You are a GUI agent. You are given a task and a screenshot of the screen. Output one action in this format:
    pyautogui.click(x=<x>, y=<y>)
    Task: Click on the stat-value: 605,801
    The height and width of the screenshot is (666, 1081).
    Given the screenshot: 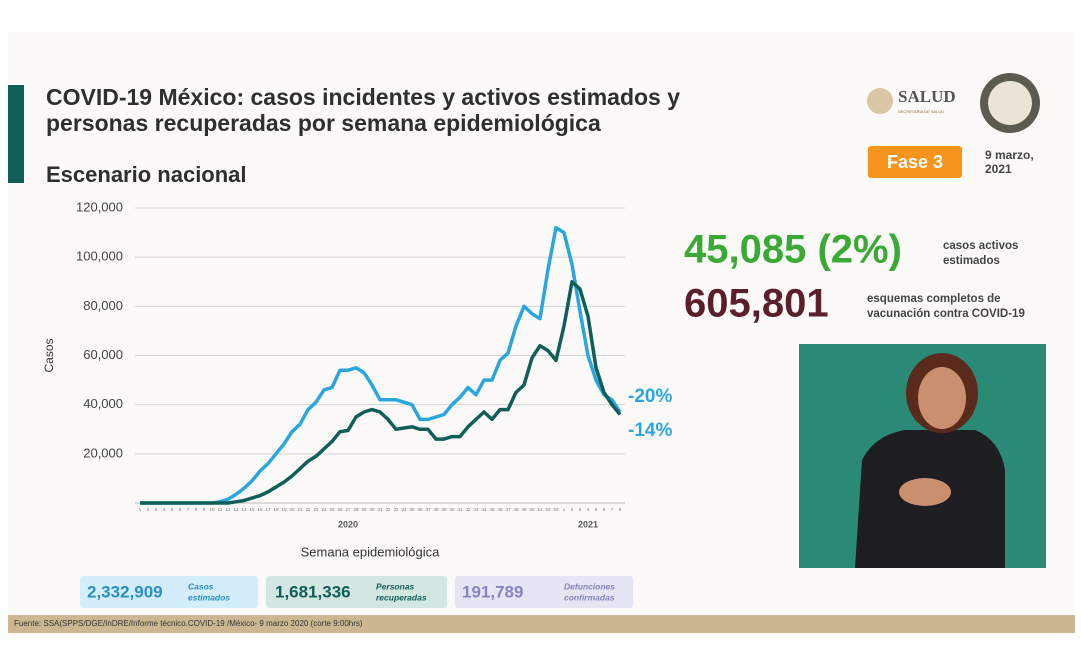 What is the action you would take?
    pyautogui.click(x=756, y=304)
    